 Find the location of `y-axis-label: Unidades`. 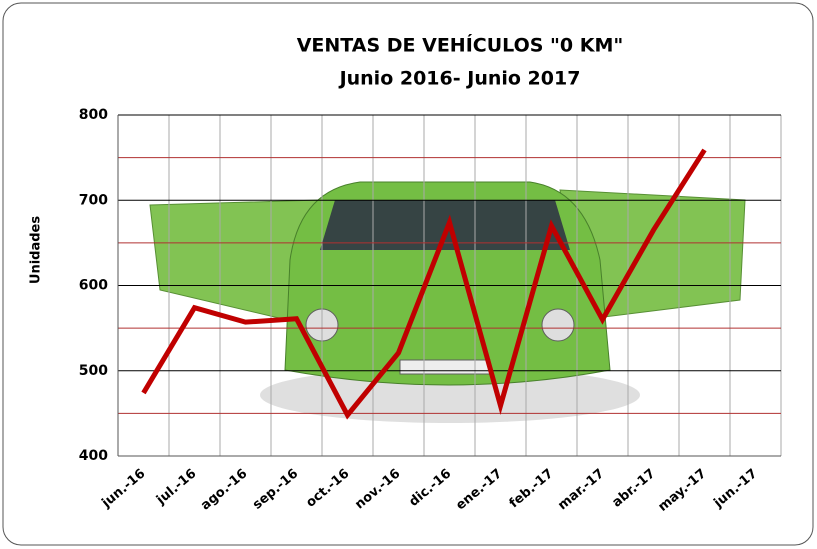

y-axis-label: Unidades is located at coordinates (36, 250).